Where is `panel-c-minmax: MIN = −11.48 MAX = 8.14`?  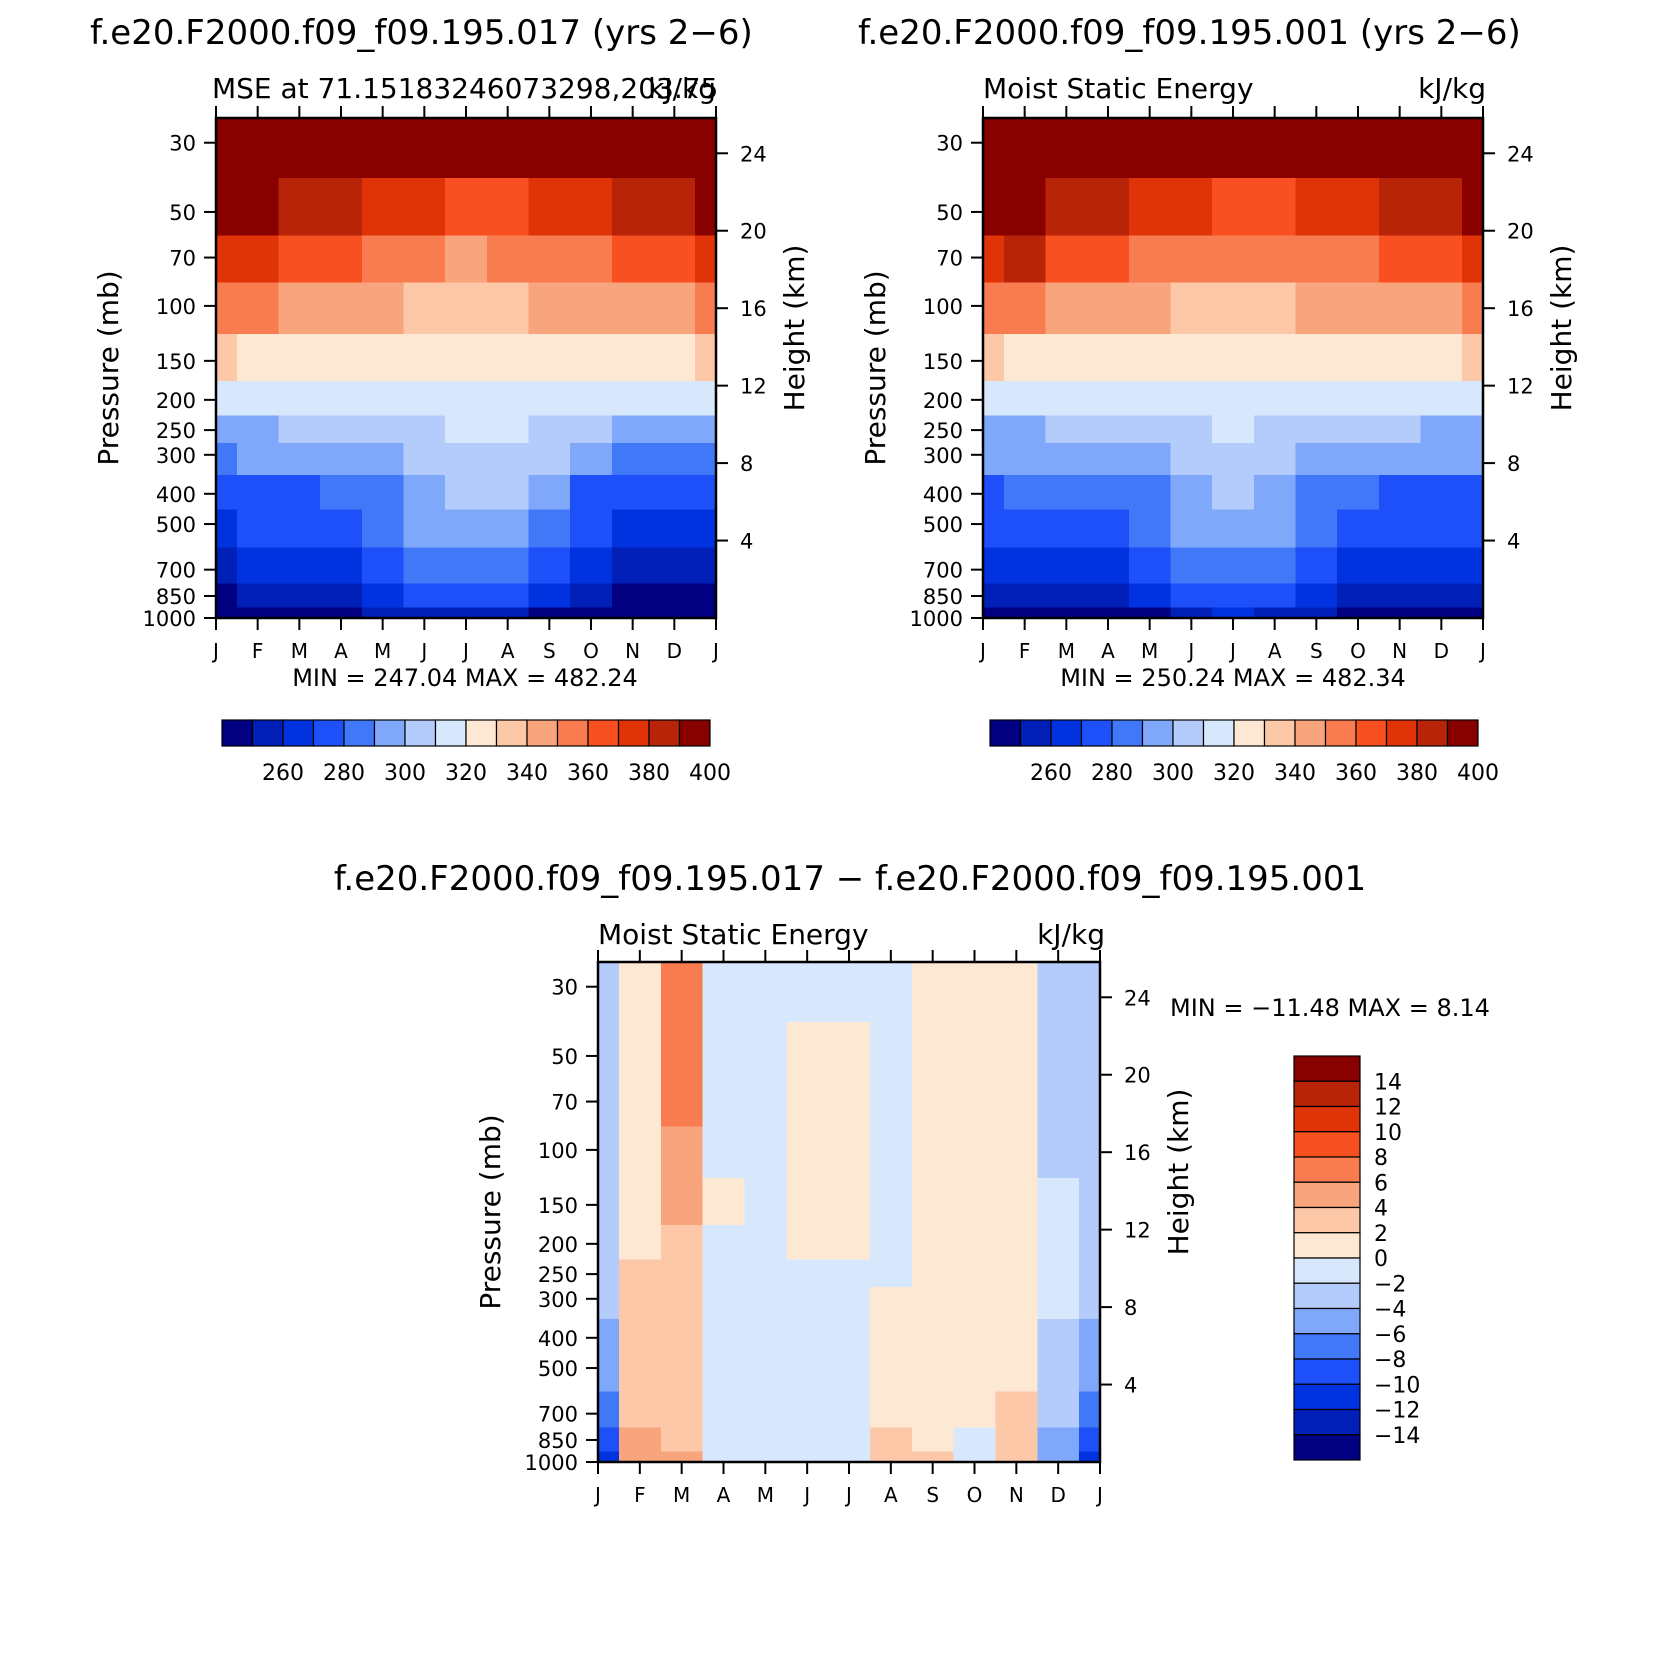 panel-c-minmax: MIN = −11.48 MAX = 8.14 is located at coordinates (1330, 1008).